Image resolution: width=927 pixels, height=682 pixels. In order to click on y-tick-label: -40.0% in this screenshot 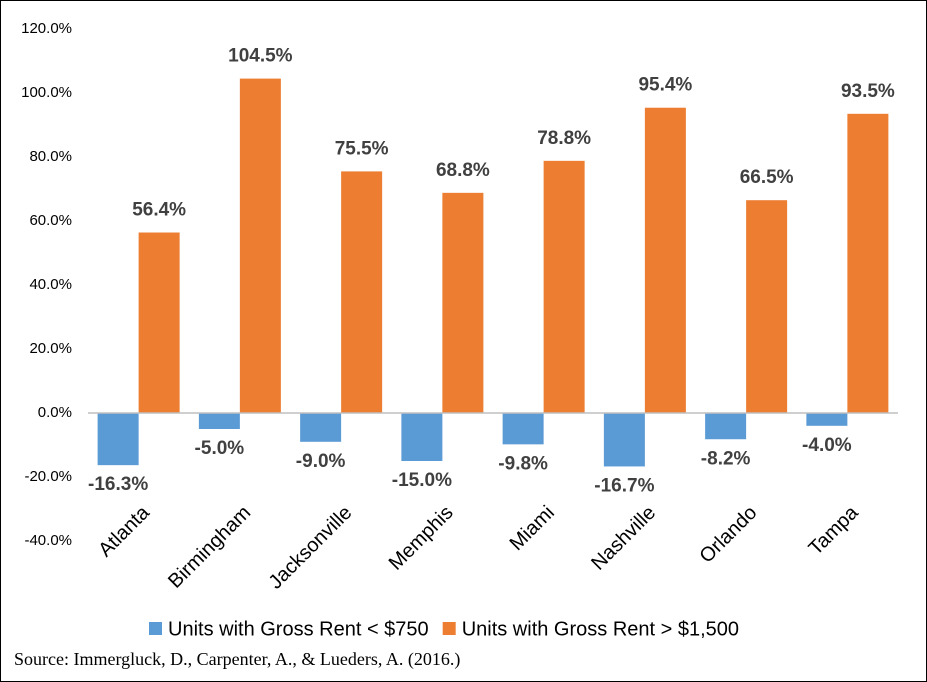, I will do `click(48, 540)`.